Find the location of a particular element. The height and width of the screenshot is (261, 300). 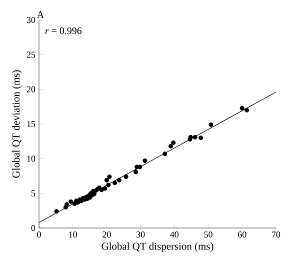

x-tick-label: 70 is located at coordinates (276, 235).